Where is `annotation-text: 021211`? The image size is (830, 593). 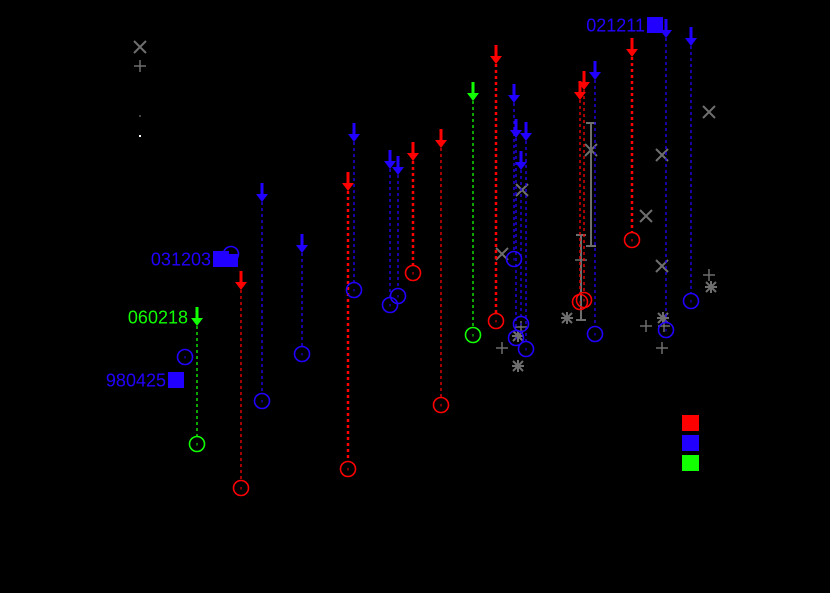
annotation-text: 021211 is located at coordinates (615, 26).